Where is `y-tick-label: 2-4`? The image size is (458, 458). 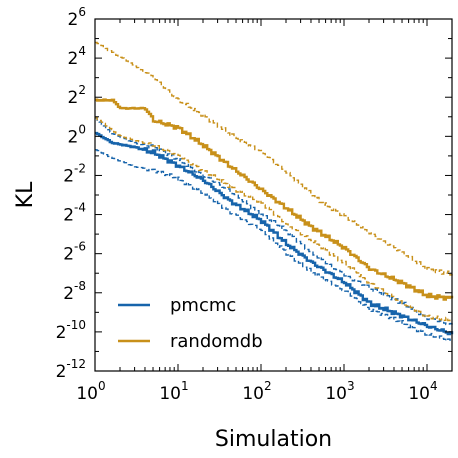
y-tick-label: 2-4 is located at coordinates (74, 213).